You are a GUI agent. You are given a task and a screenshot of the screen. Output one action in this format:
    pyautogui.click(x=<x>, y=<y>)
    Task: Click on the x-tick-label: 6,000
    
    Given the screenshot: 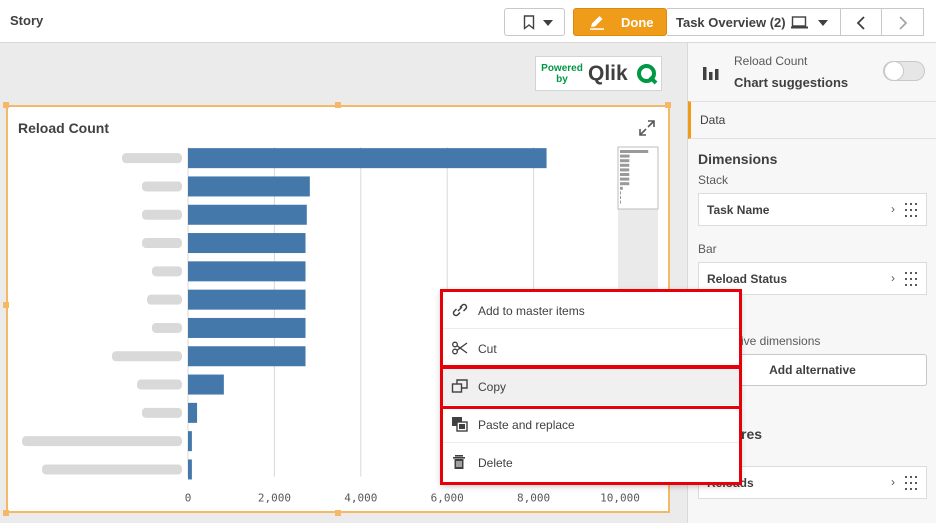 What is the action you would take?
    pyautogui.click(x=447, y=498)
    